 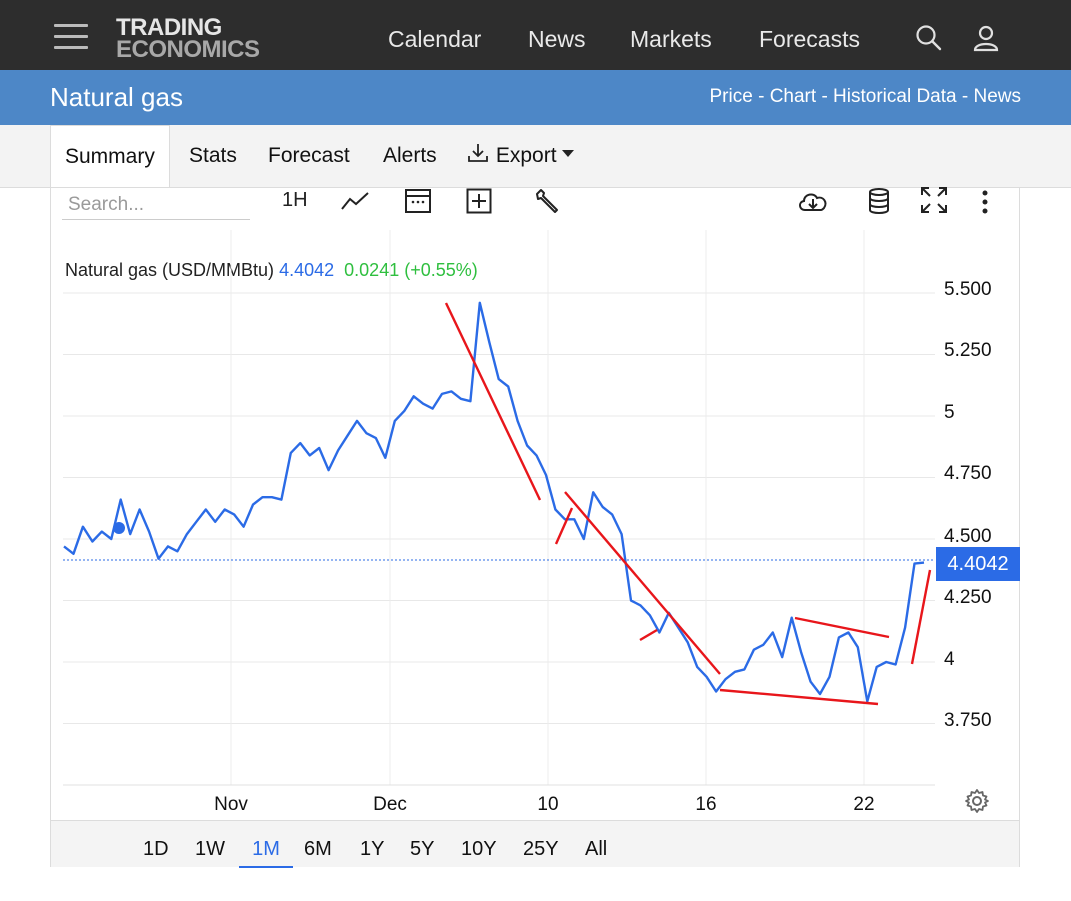 What do you see at coordinates (879, 201) in the screenshot?
I see `database-icon` at bounding box center [879, 201].